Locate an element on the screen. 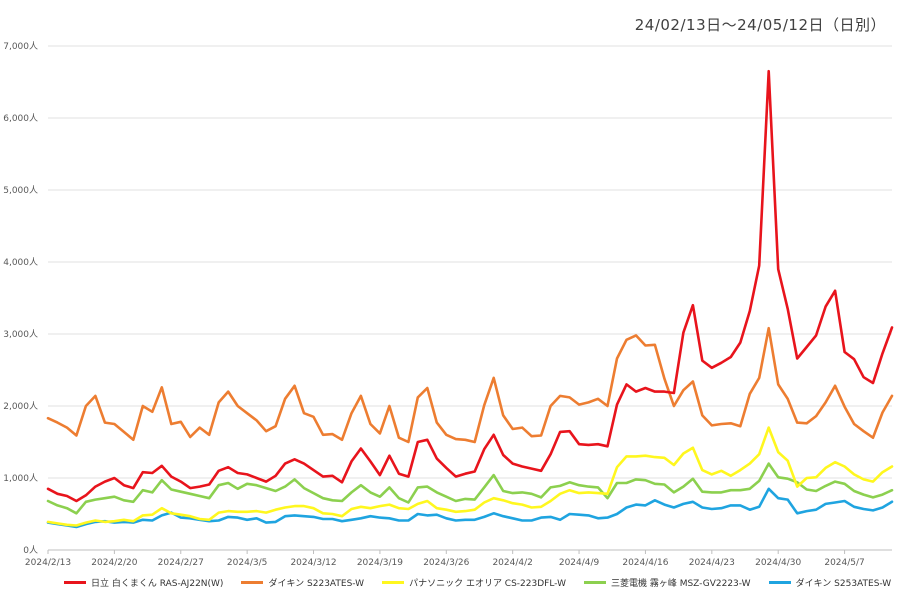 The image size is (900, 604). legend-item: パナソニック エオリア CS-223DFL-W is located at coordinates (474, 582).